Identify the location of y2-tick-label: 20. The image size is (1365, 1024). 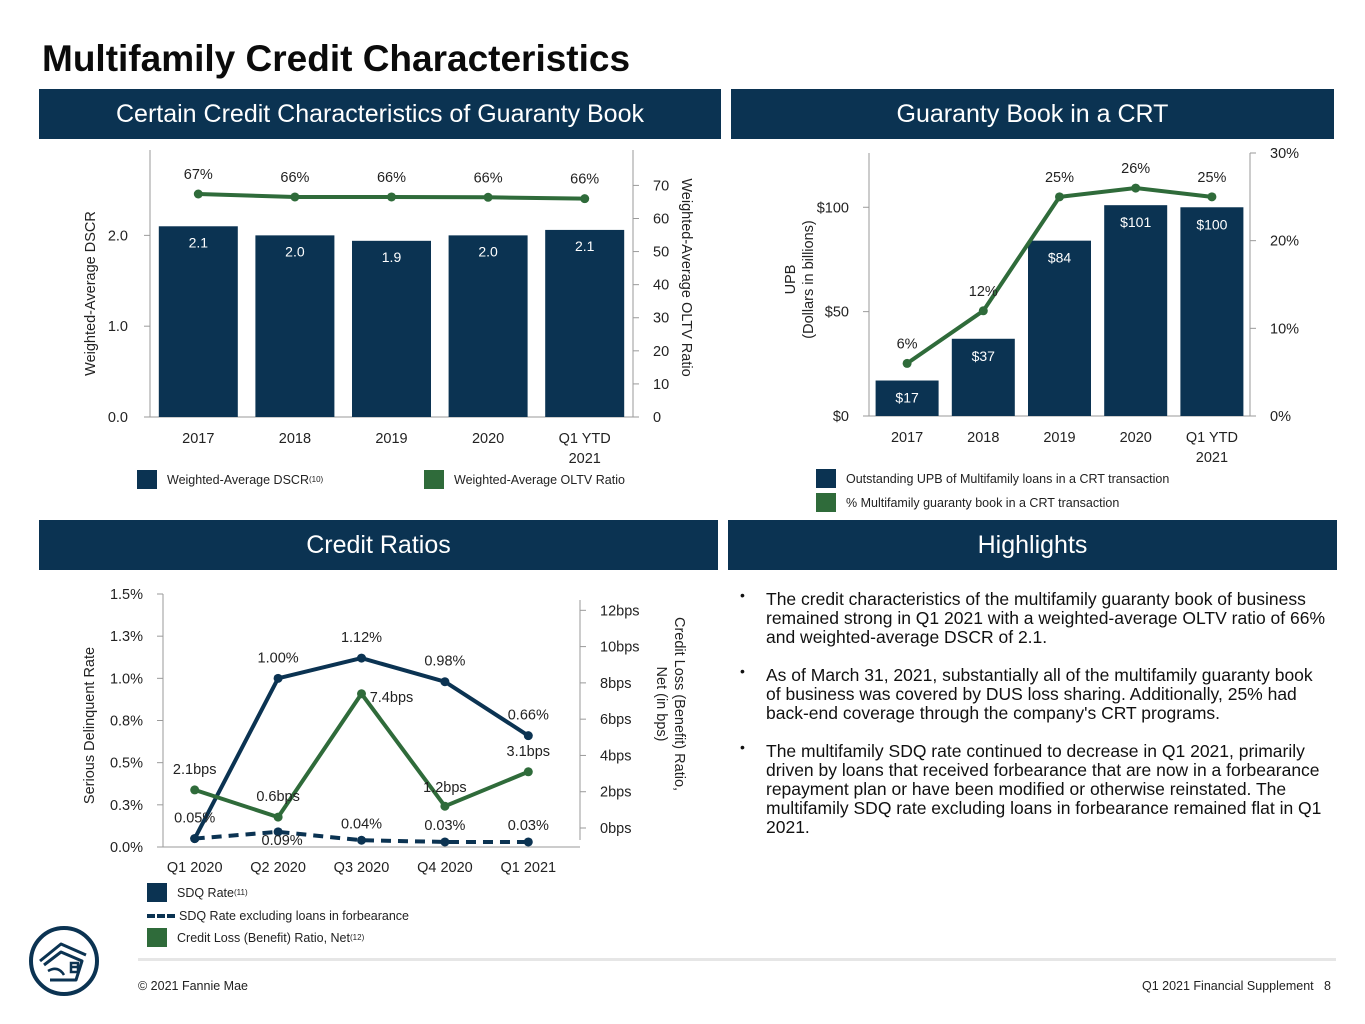
(661, 352).